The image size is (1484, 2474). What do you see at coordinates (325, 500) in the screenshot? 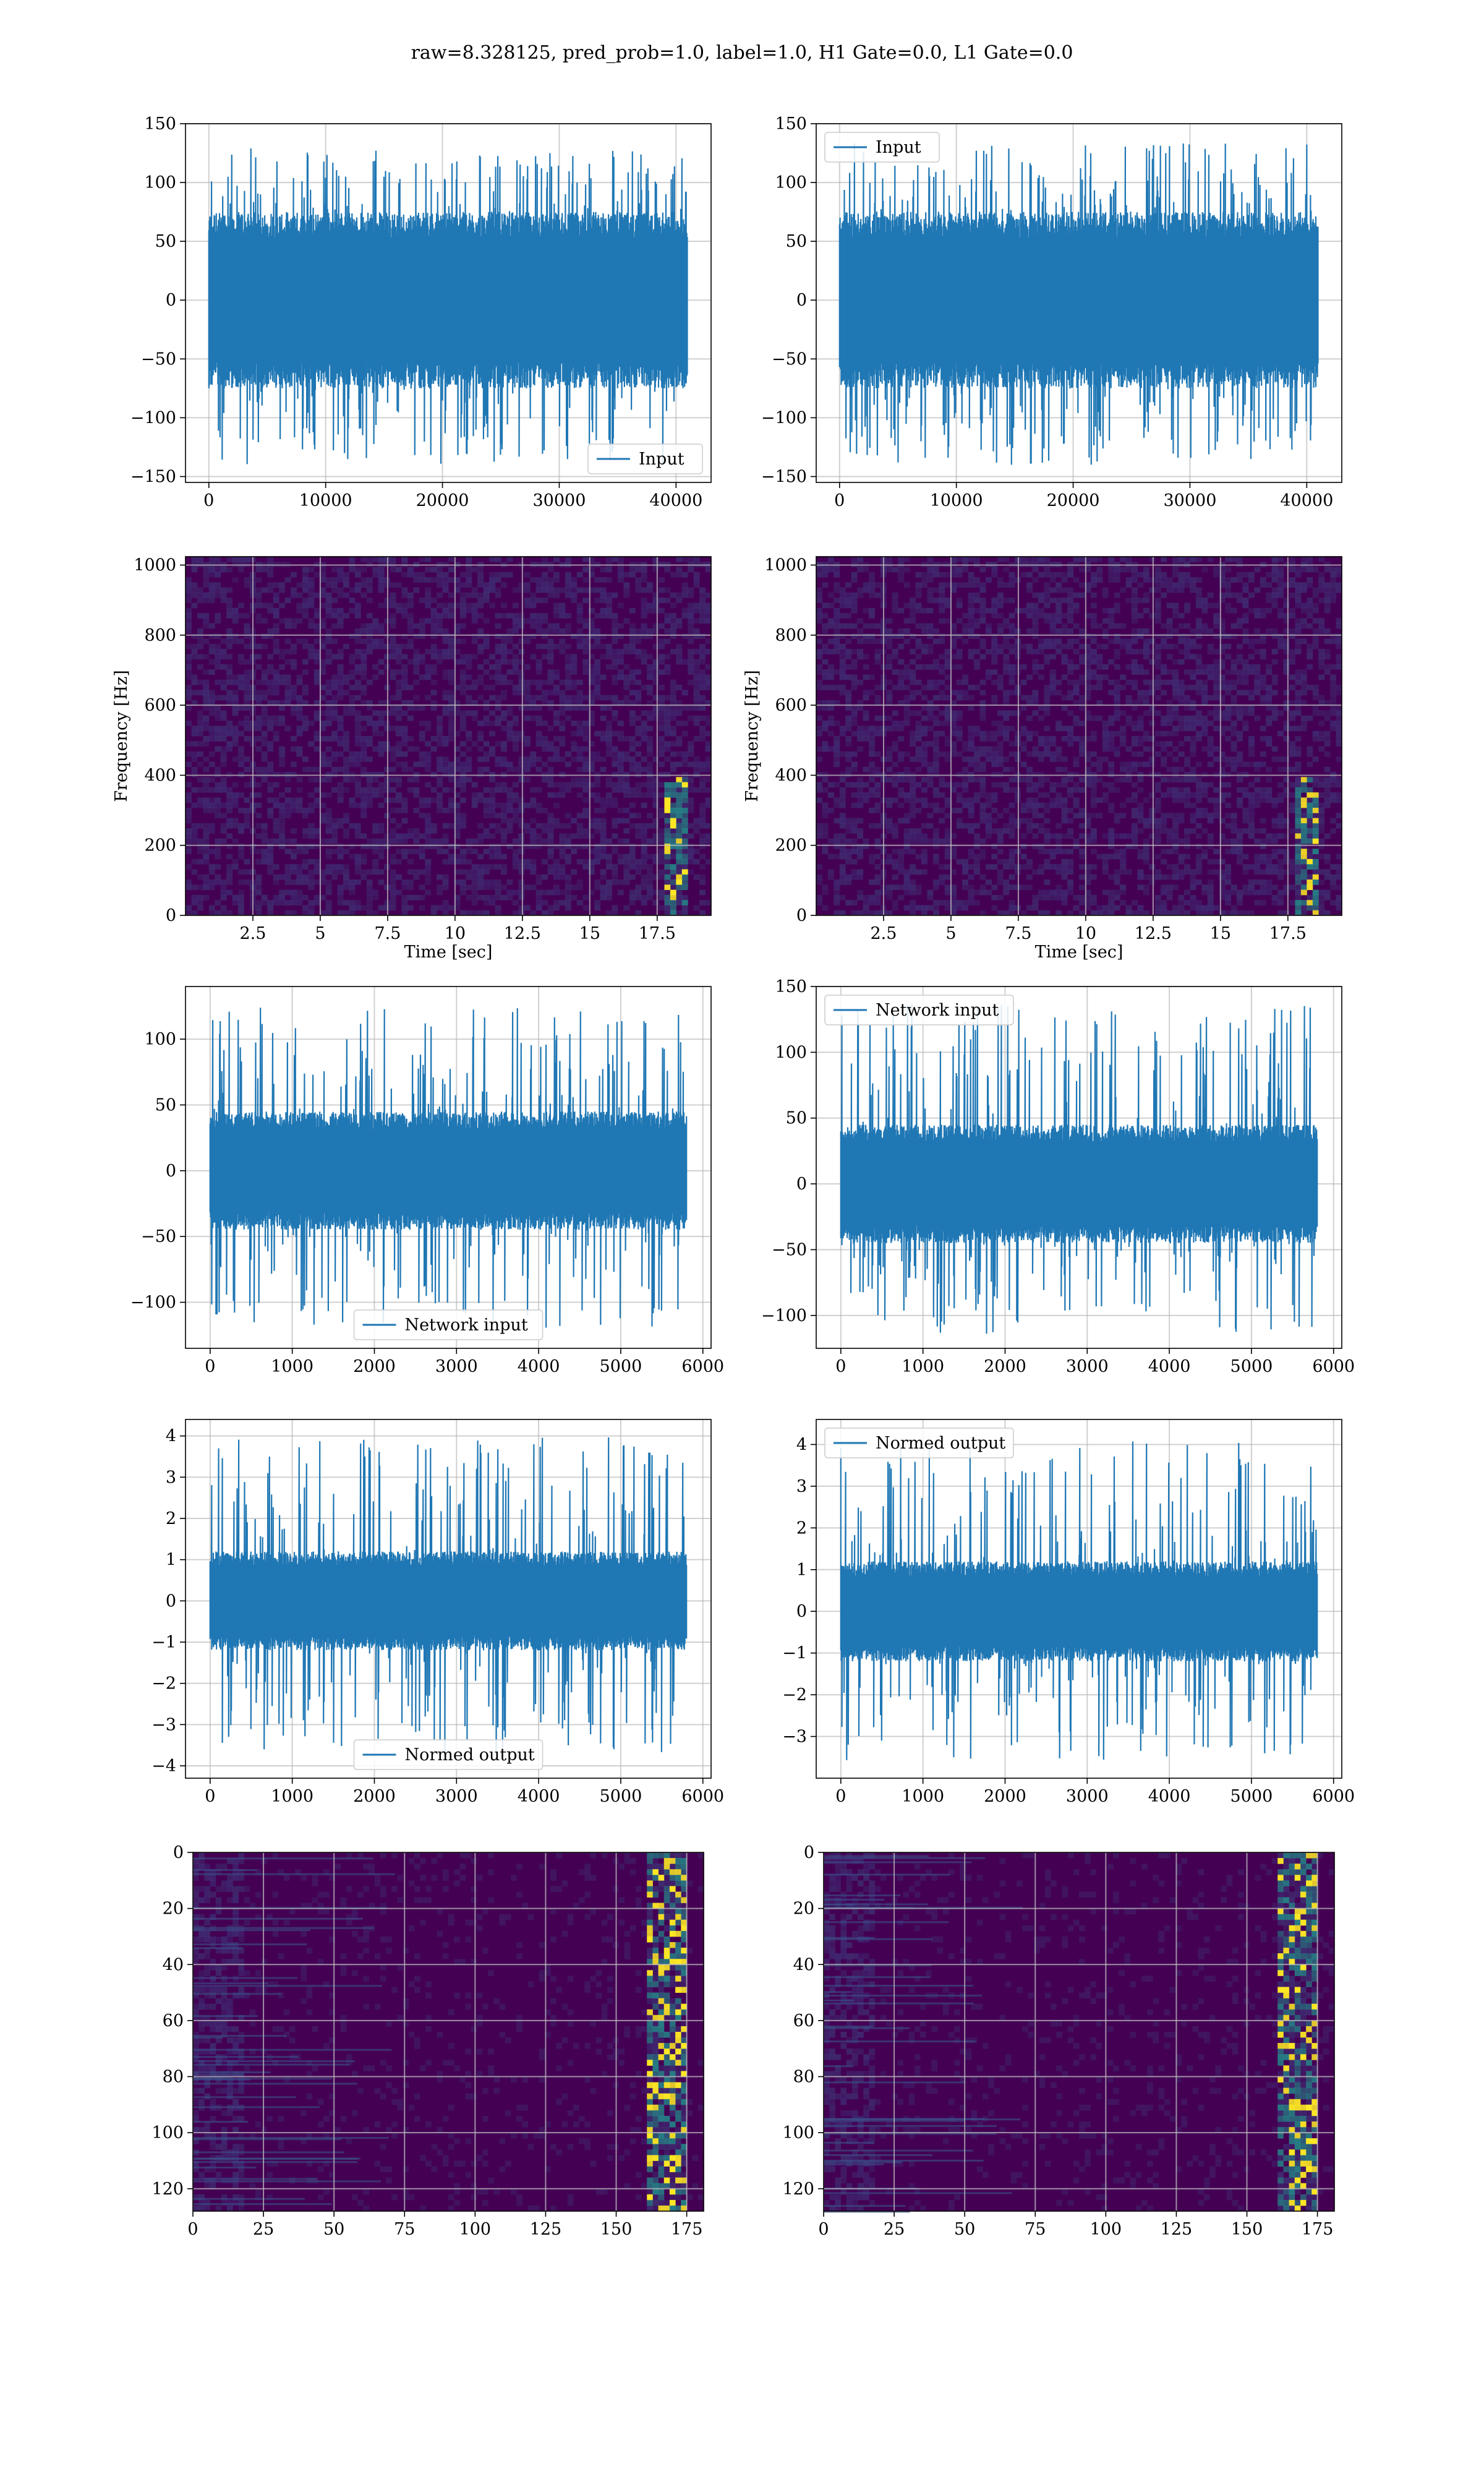
I see `x-tick-label: 10000` at bounding box center [325, 500].